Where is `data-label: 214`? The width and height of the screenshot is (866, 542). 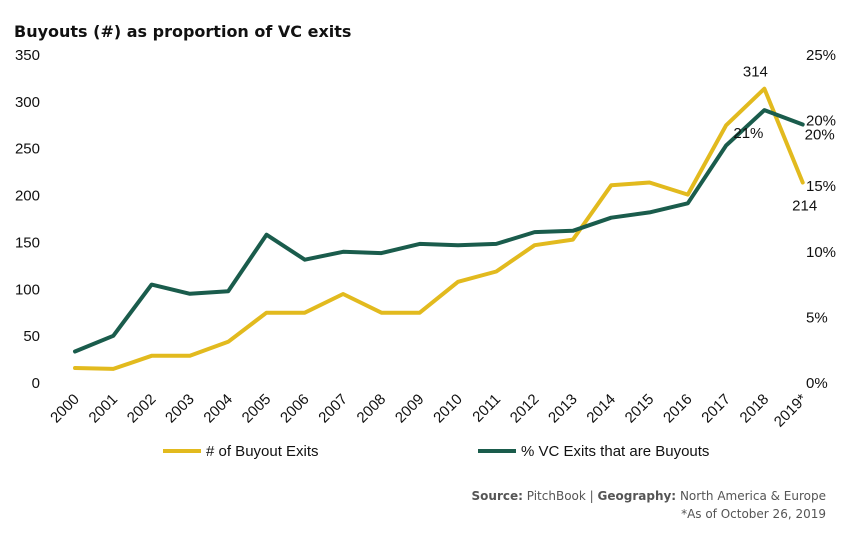 data-label: 214 is located at coordinates (804, 205).